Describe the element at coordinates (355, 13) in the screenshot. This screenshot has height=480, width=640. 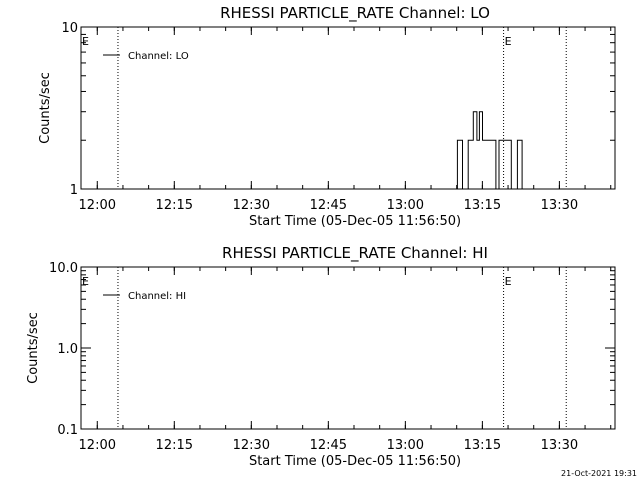
I see `chart-title: RHESSI PARTICLE_RATE Channel: LO` at that location.